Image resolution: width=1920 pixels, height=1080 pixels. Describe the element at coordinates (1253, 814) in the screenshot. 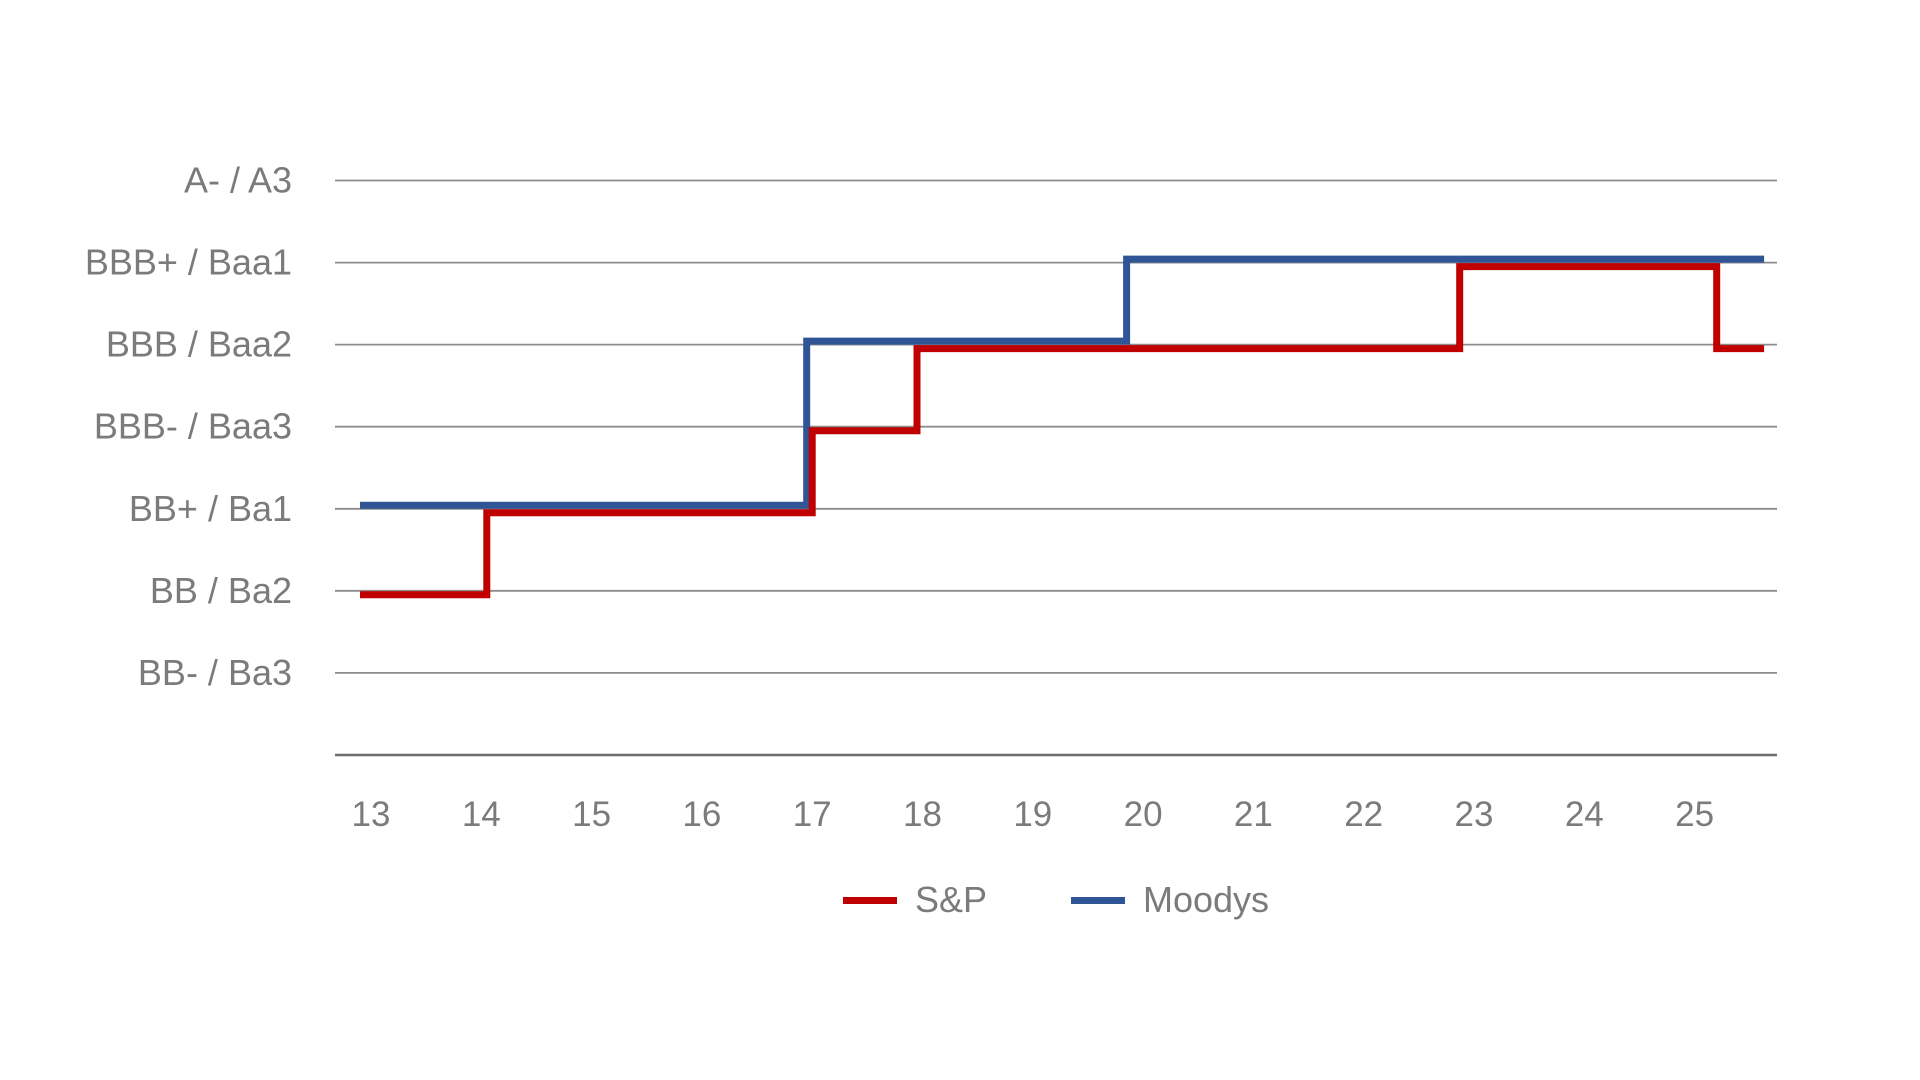

I see `x-axis-tick-label: 21` at that location.